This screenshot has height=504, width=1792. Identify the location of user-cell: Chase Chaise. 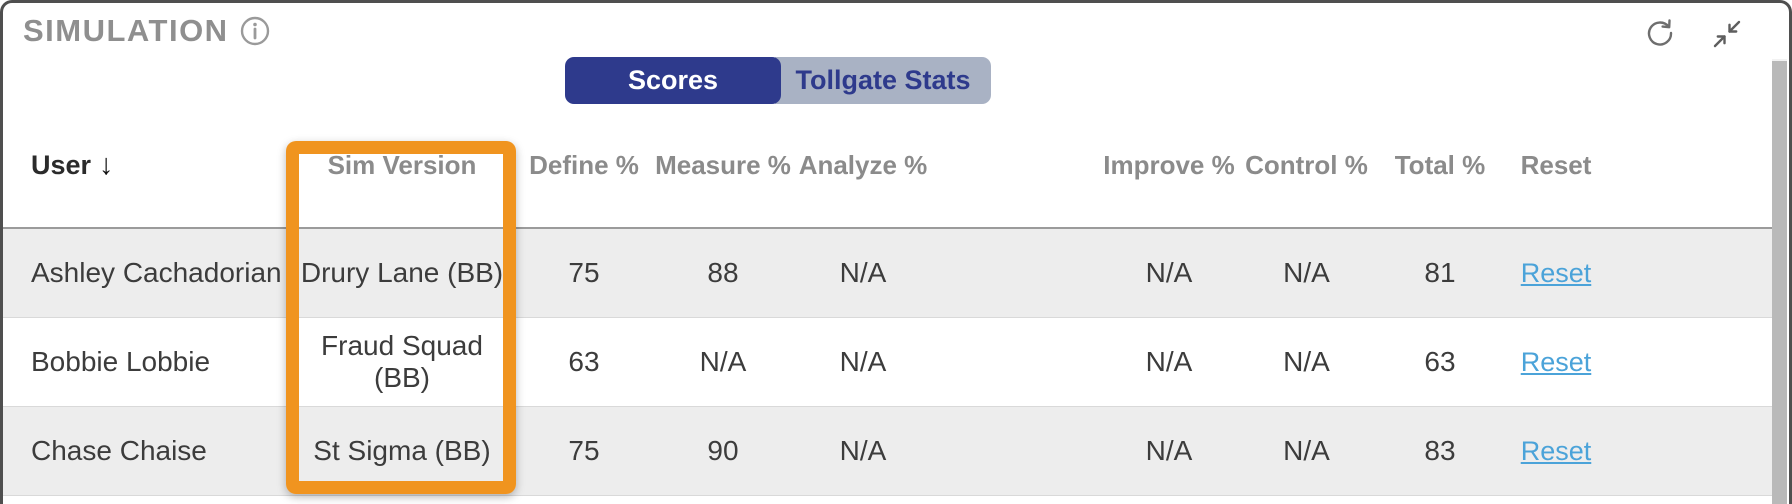
(146, 451).